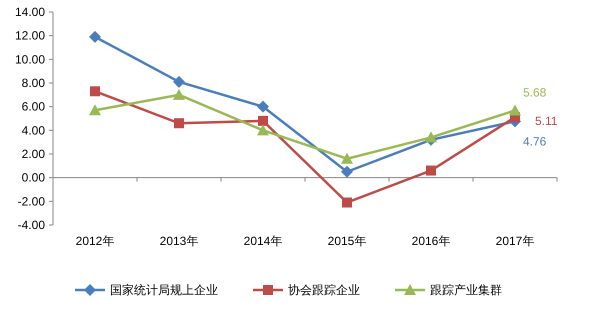 This screenshot has width=600, height=320. What do you see at coordinates (33, 83) in the screenshot?
I see `ytick: 8.00` at bounding box center [33, 83].